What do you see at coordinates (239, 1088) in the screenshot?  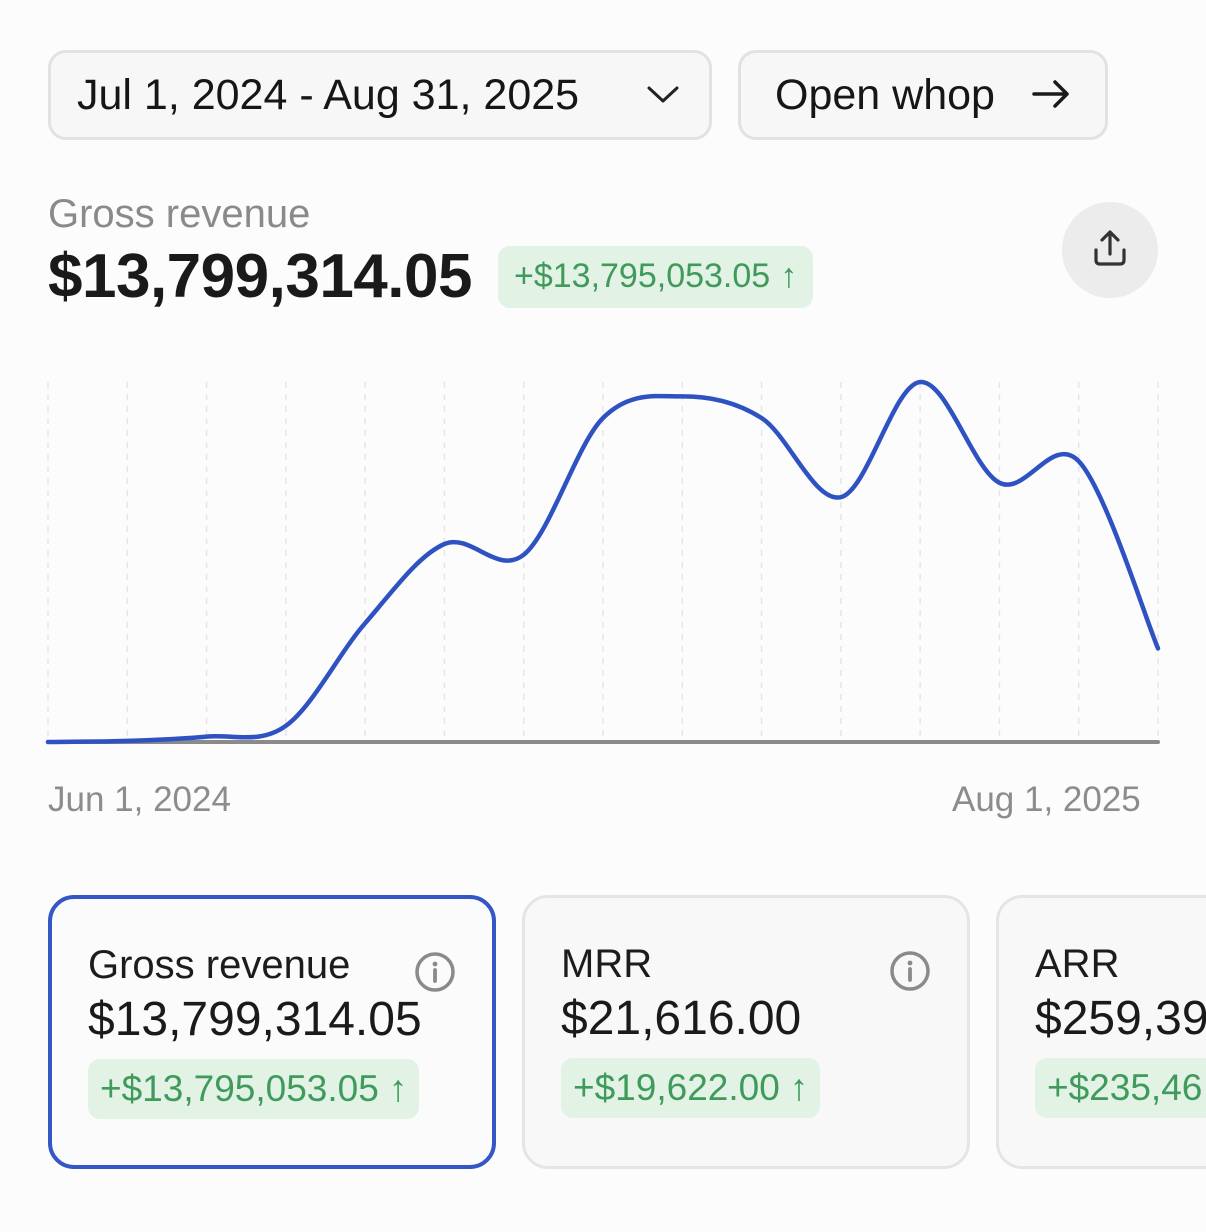 I see `card-delta-value: +$13,795,053.05` at bounding box center [239, 1088].